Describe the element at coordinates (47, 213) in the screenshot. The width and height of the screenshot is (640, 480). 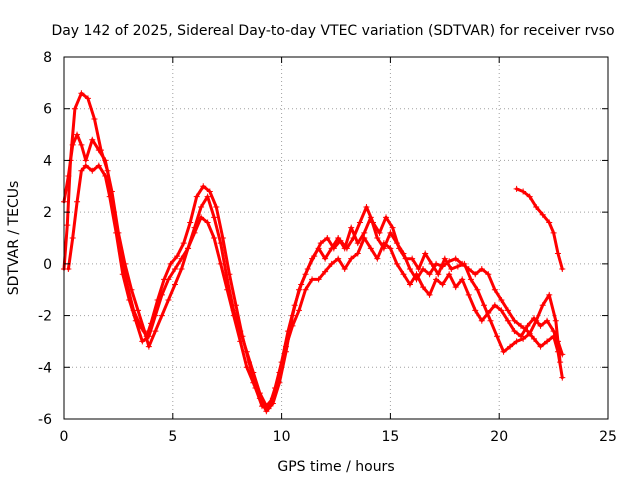
I see `y-tick-label: 2` at that location.